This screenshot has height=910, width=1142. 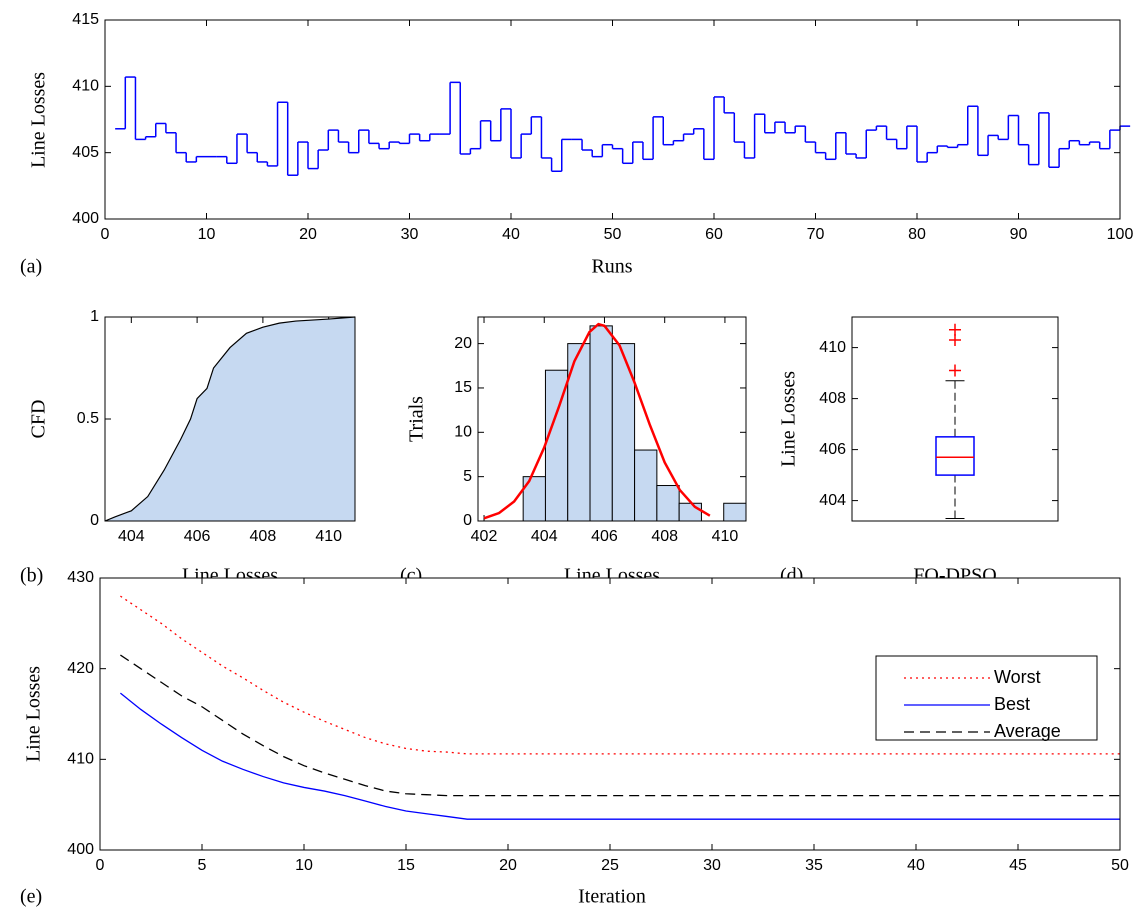 I want to click on x-tick-label: 25, so click(x=610, y=865).